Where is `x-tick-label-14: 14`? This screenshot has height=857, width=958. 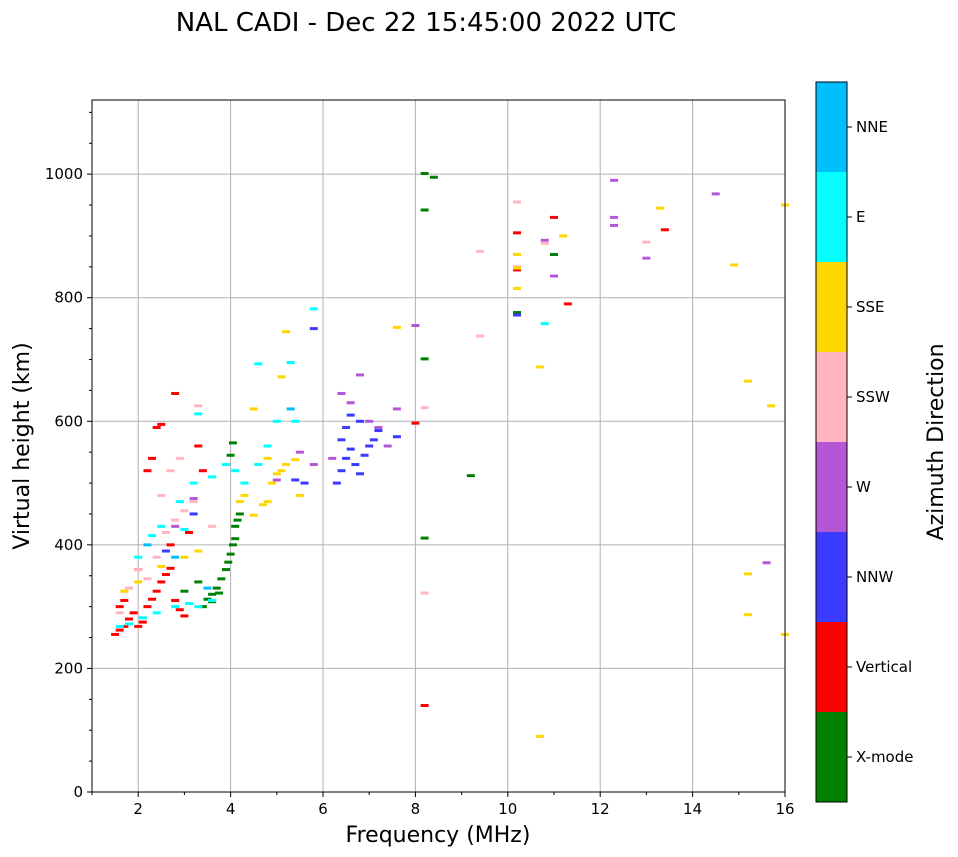 x-tick-label-14: 14 is located at coordinates (692, 809).